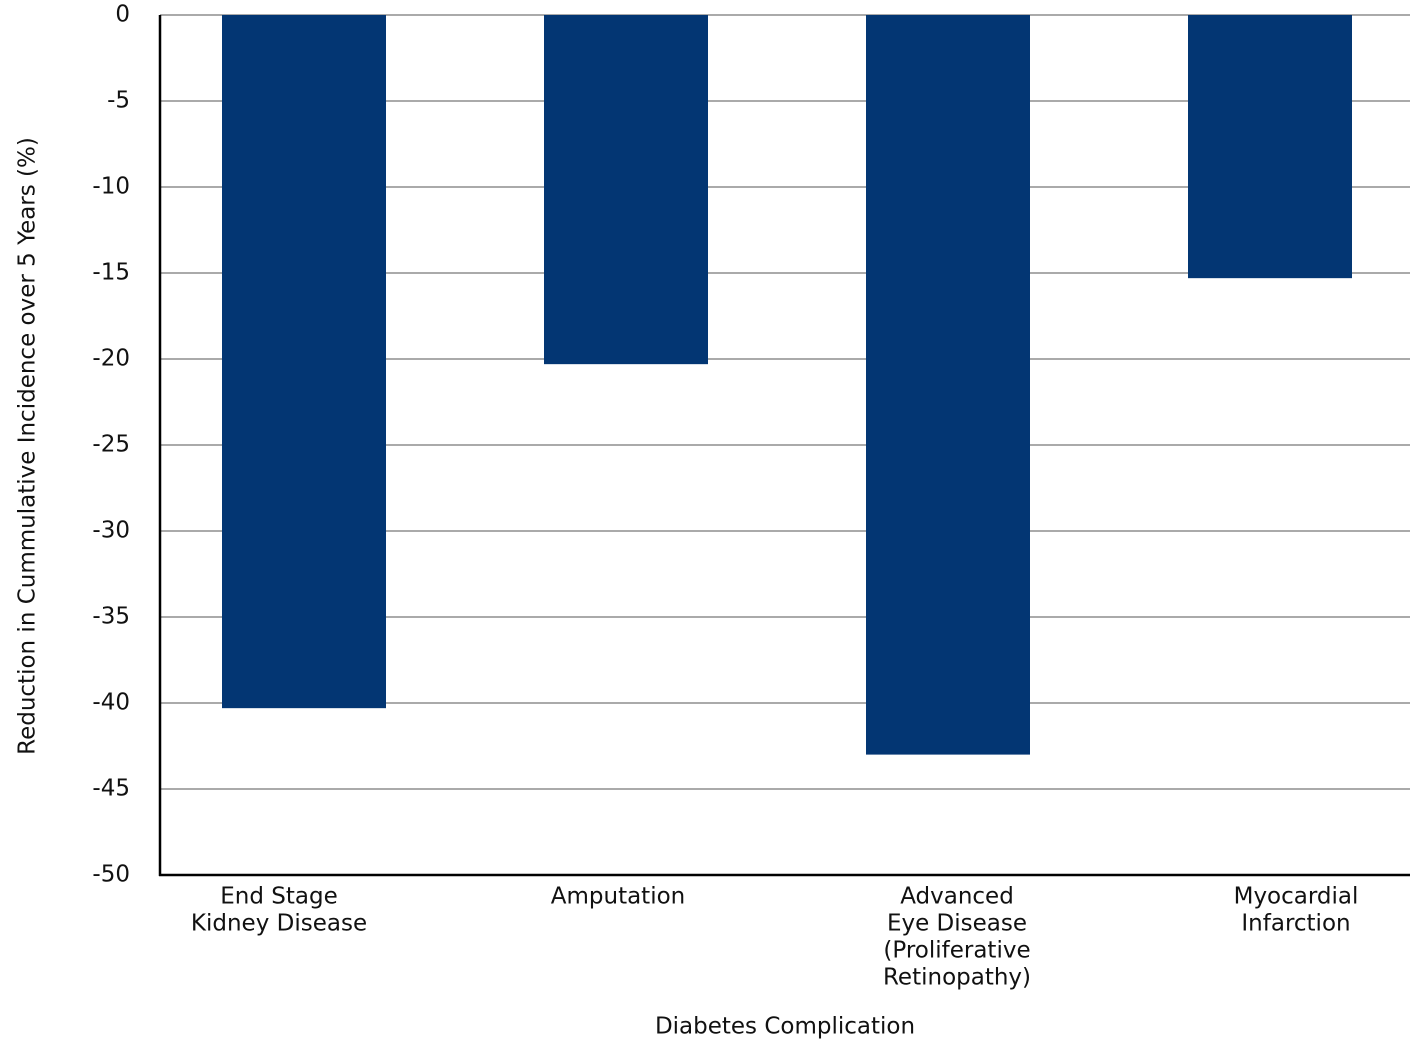 The width and height of the screenshot is (1410, 1045). I want to click on y-tick-label: -10, so click(111, 187).